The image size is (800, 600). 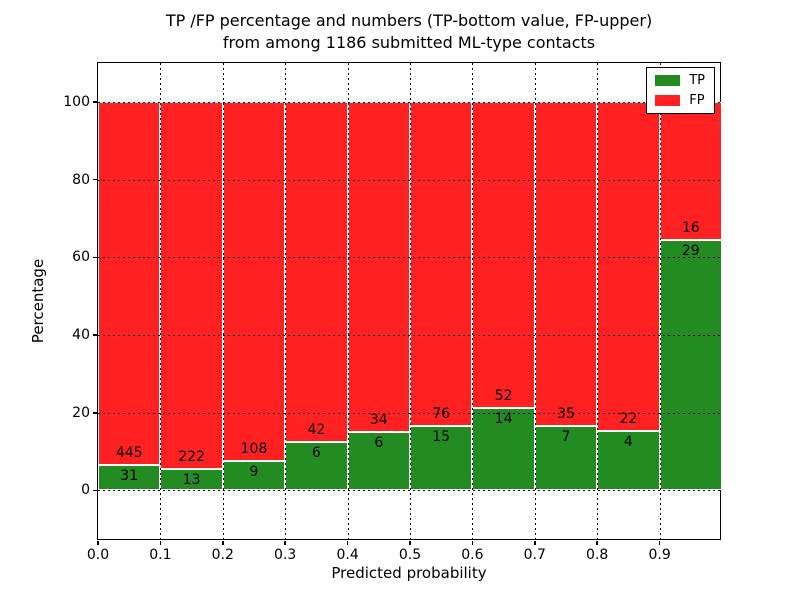 I want to click on legend-row: FP, so click(x=680, y=100).